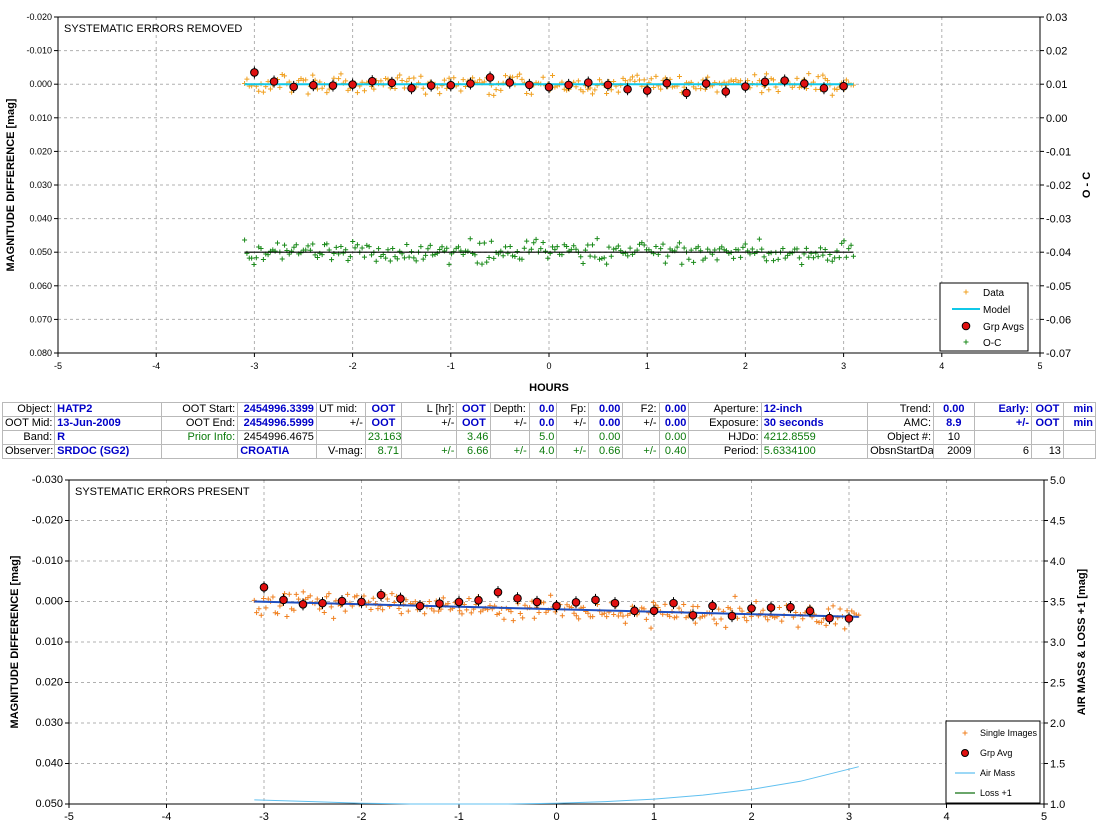  I want to click on info-cell: 5.0, so click(543, 437).